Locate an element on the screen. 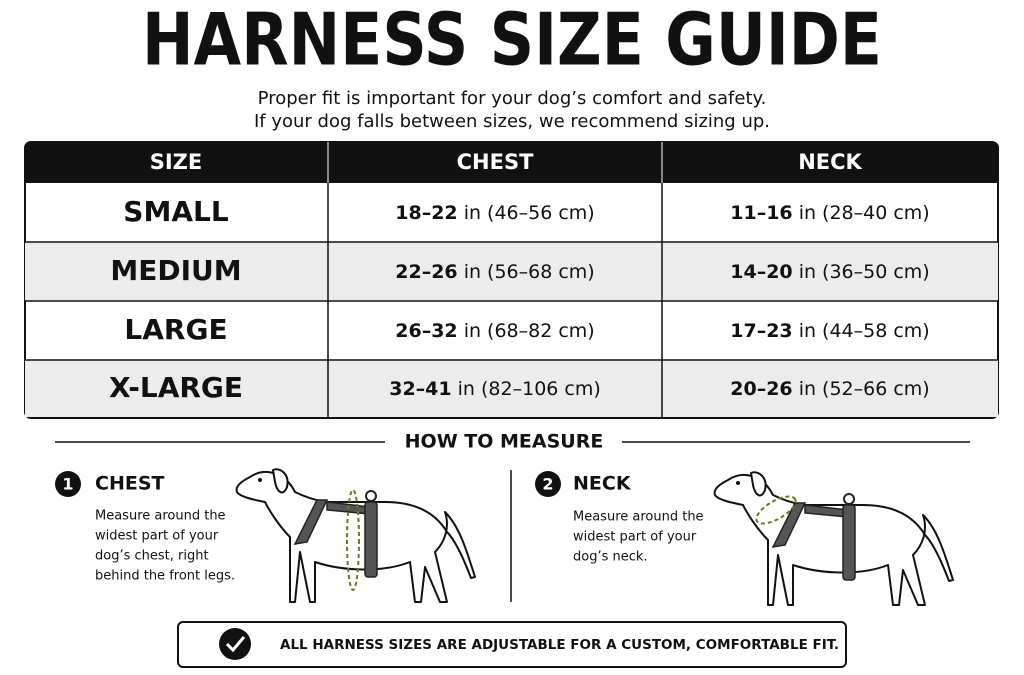  measure-cell: 17–23 in (44–58 cm) is located at coordinates (829, 331).